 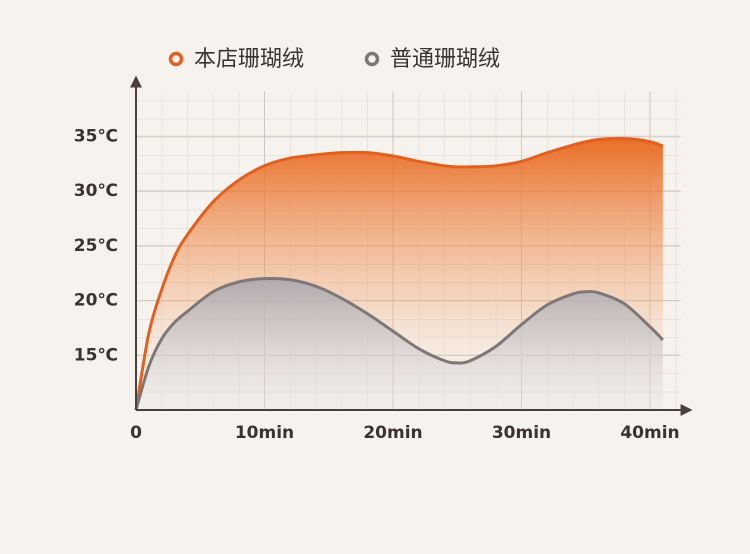 I want to click on y-tick-label: 30℃, so click(x=96, y=191).